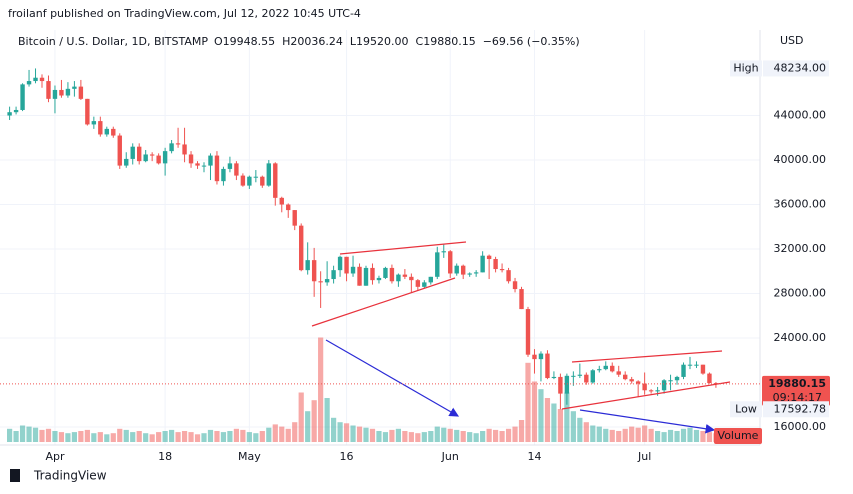 The image size is (853, 494). I want to click on x-tick-label: Apr, so click(55, 456).